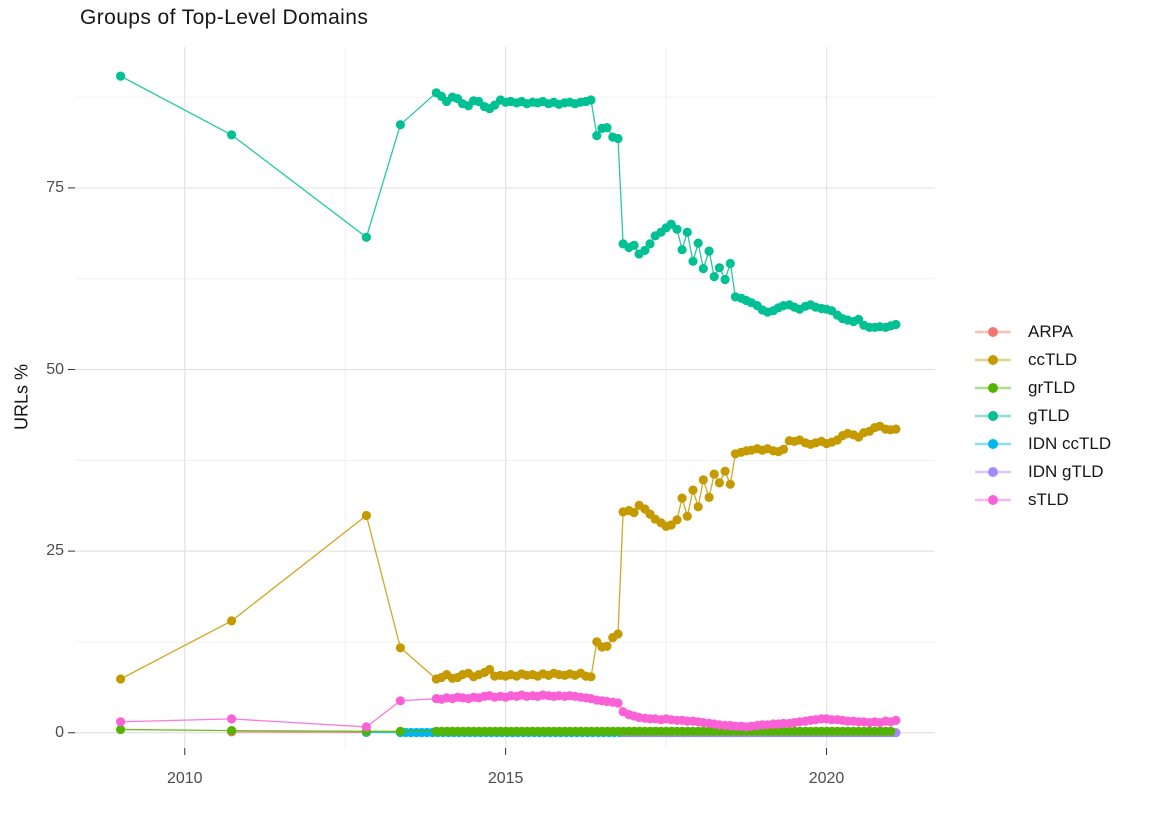 This screenshot has width=1164, height=827. What do you see at coordinates (1052, 387) in the screenshot?
I see `legend-label: grTLD` at bounding box center [1052, 387].